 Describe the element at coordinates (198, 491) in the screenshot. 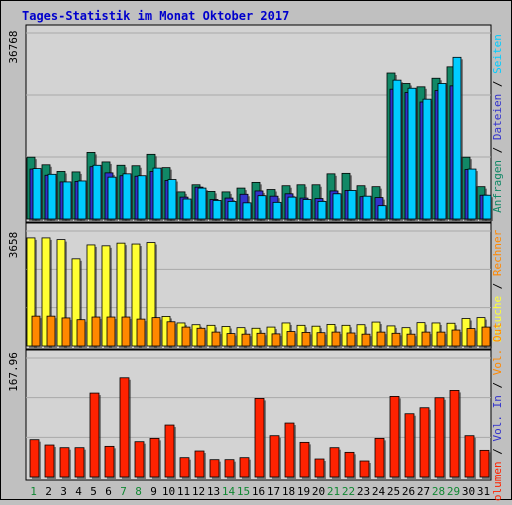

I see `x-tick-label-day-12: 12` at that location.